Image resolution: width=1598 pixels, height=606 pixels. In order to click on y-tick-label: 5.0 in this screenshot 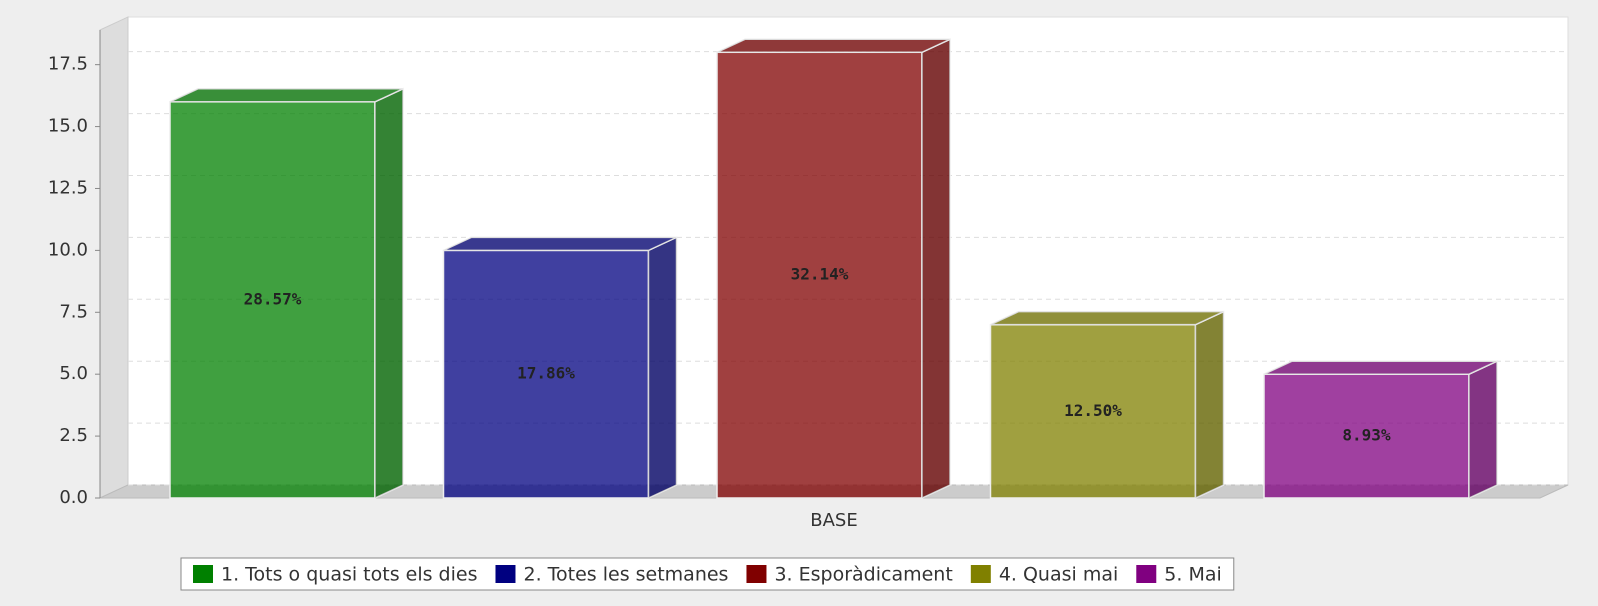, I will do `click(73, 373)`.